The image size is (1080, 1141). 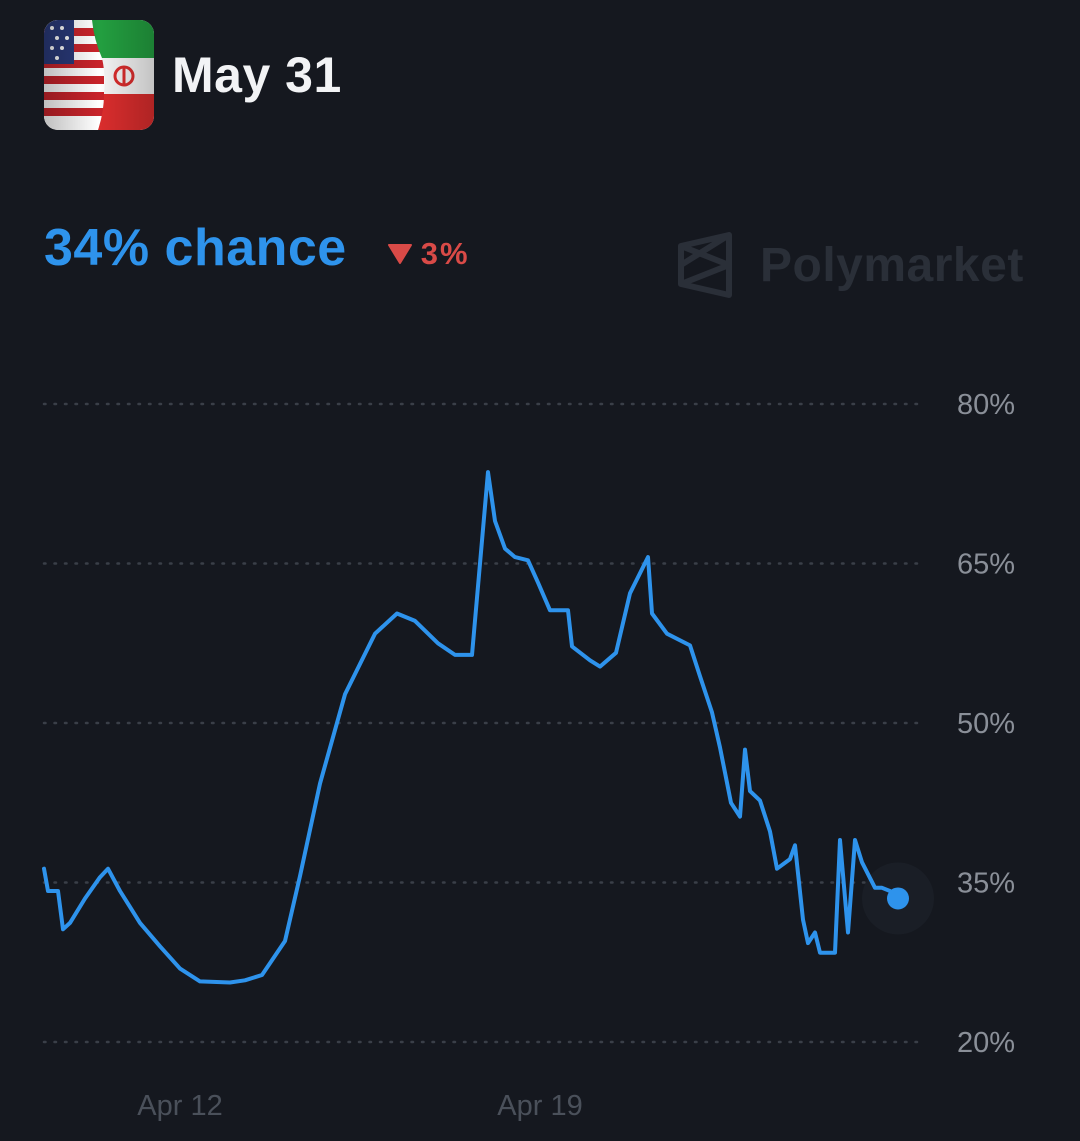 I want to click on probability-summary: 34% chance 3%, so click(x=257, y=248).